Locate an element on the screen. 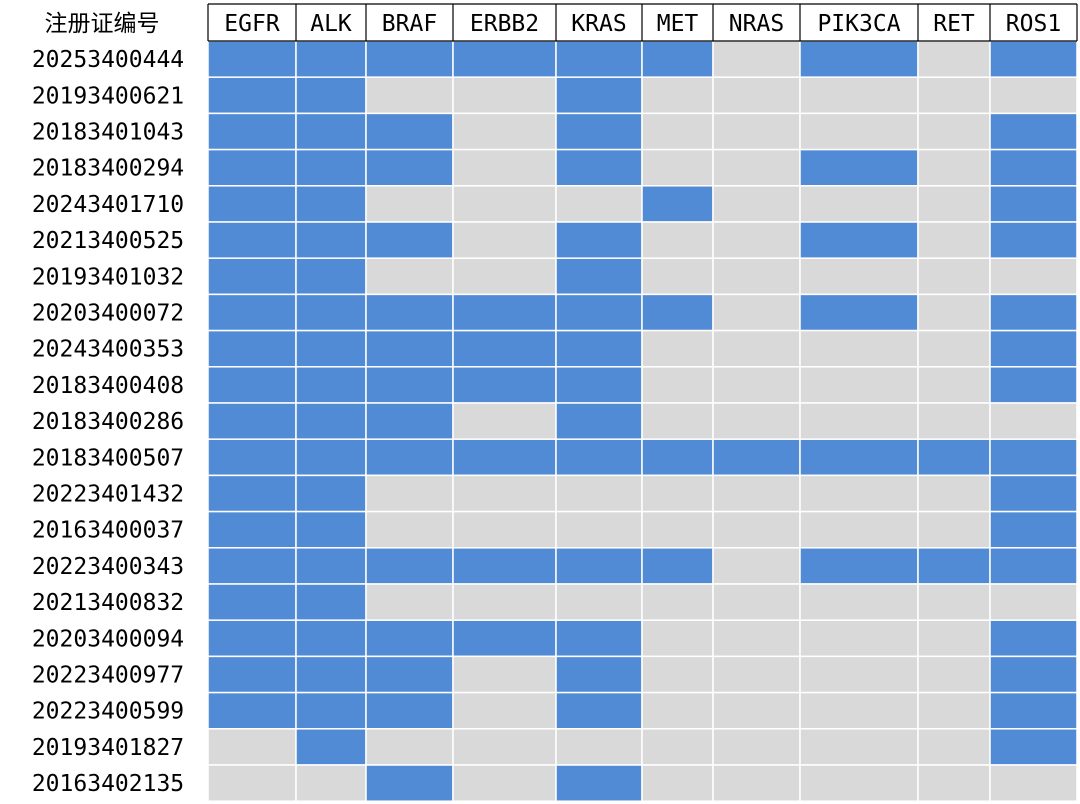 The width and height of the screenshot is (1080, 804). cell-20183400408-erbb2 is located at coordinates (504, 385).